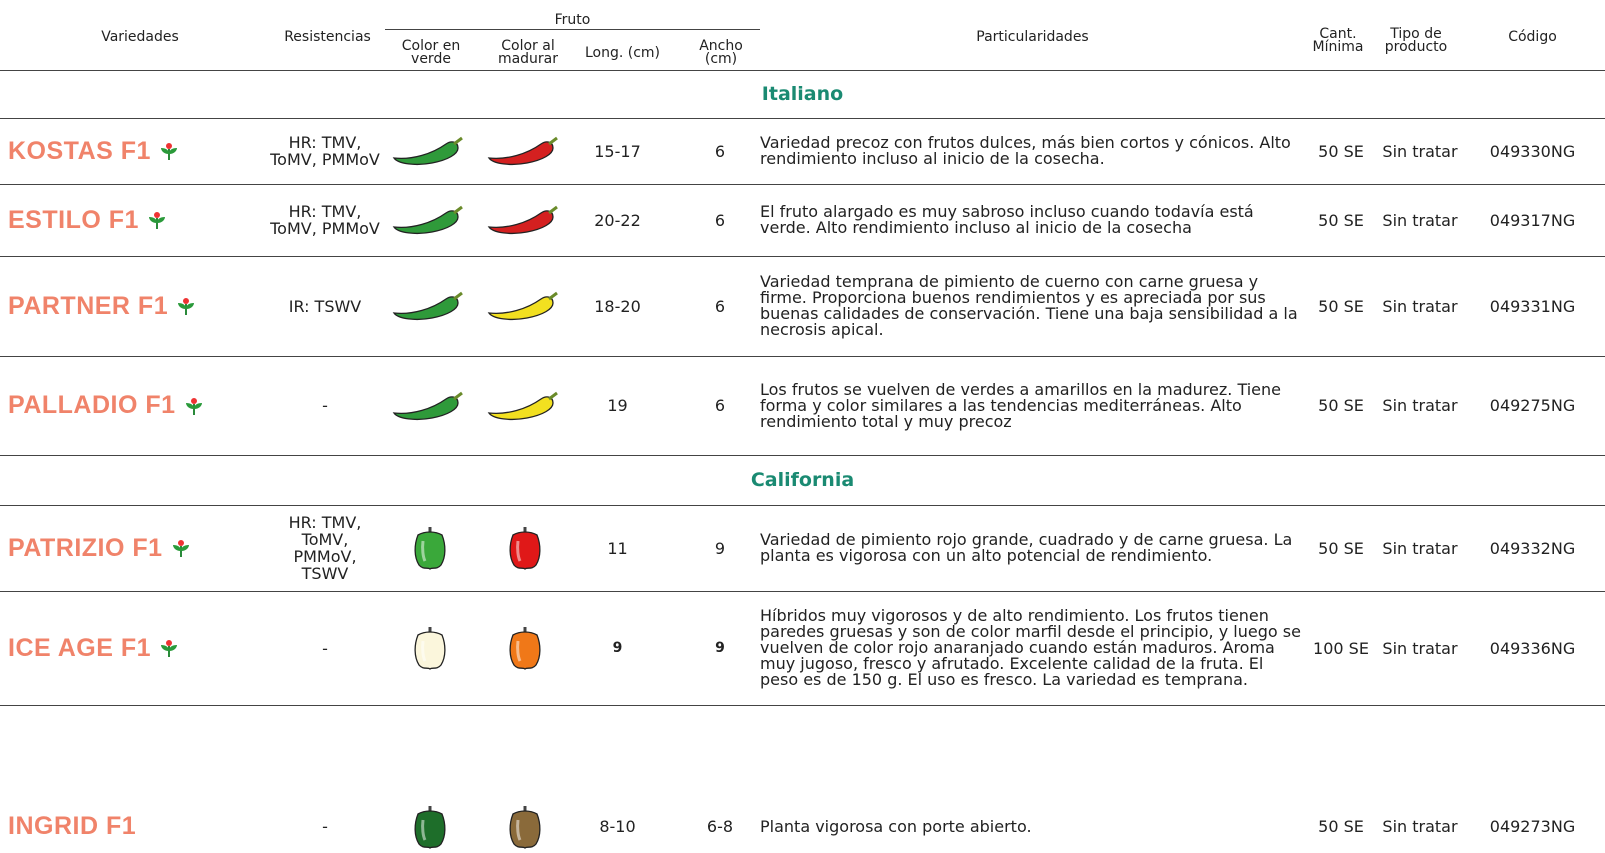 The width and height of the screenshot is (1605, 853). Describe the element at coordinates (1032, 36) in the screenshot. I see `header-cell: Particularidades` at that location.